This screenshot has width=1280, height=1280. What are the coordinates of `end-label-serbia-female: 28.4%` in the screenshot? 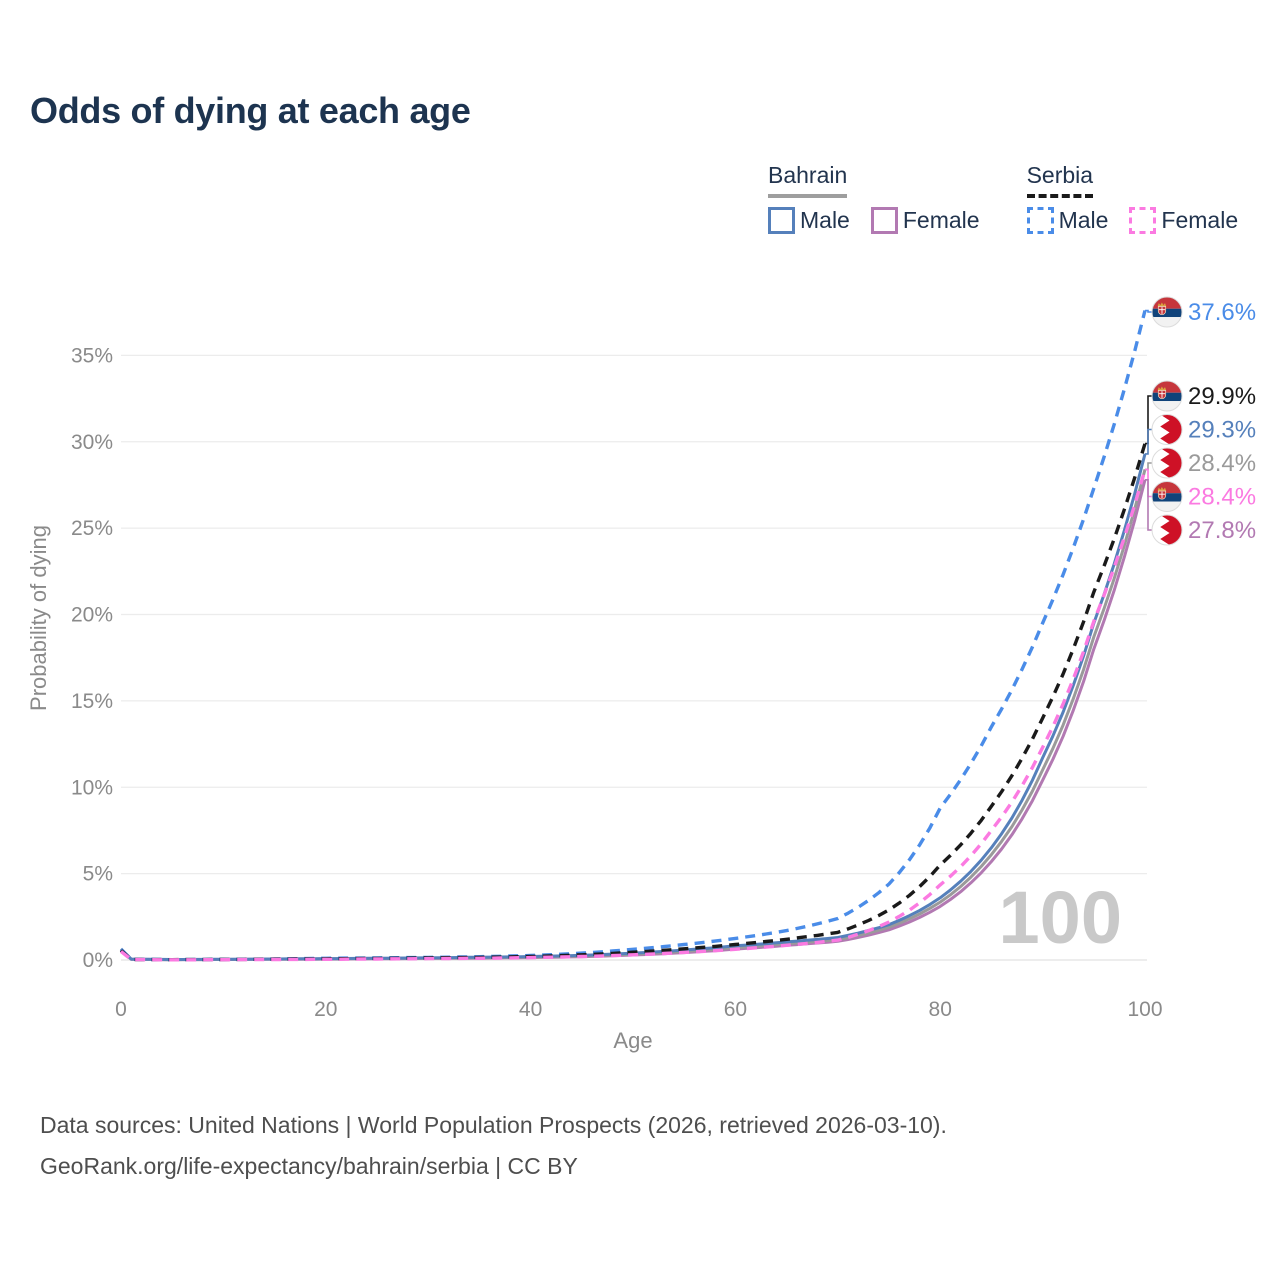 It's located at (1203, 496).